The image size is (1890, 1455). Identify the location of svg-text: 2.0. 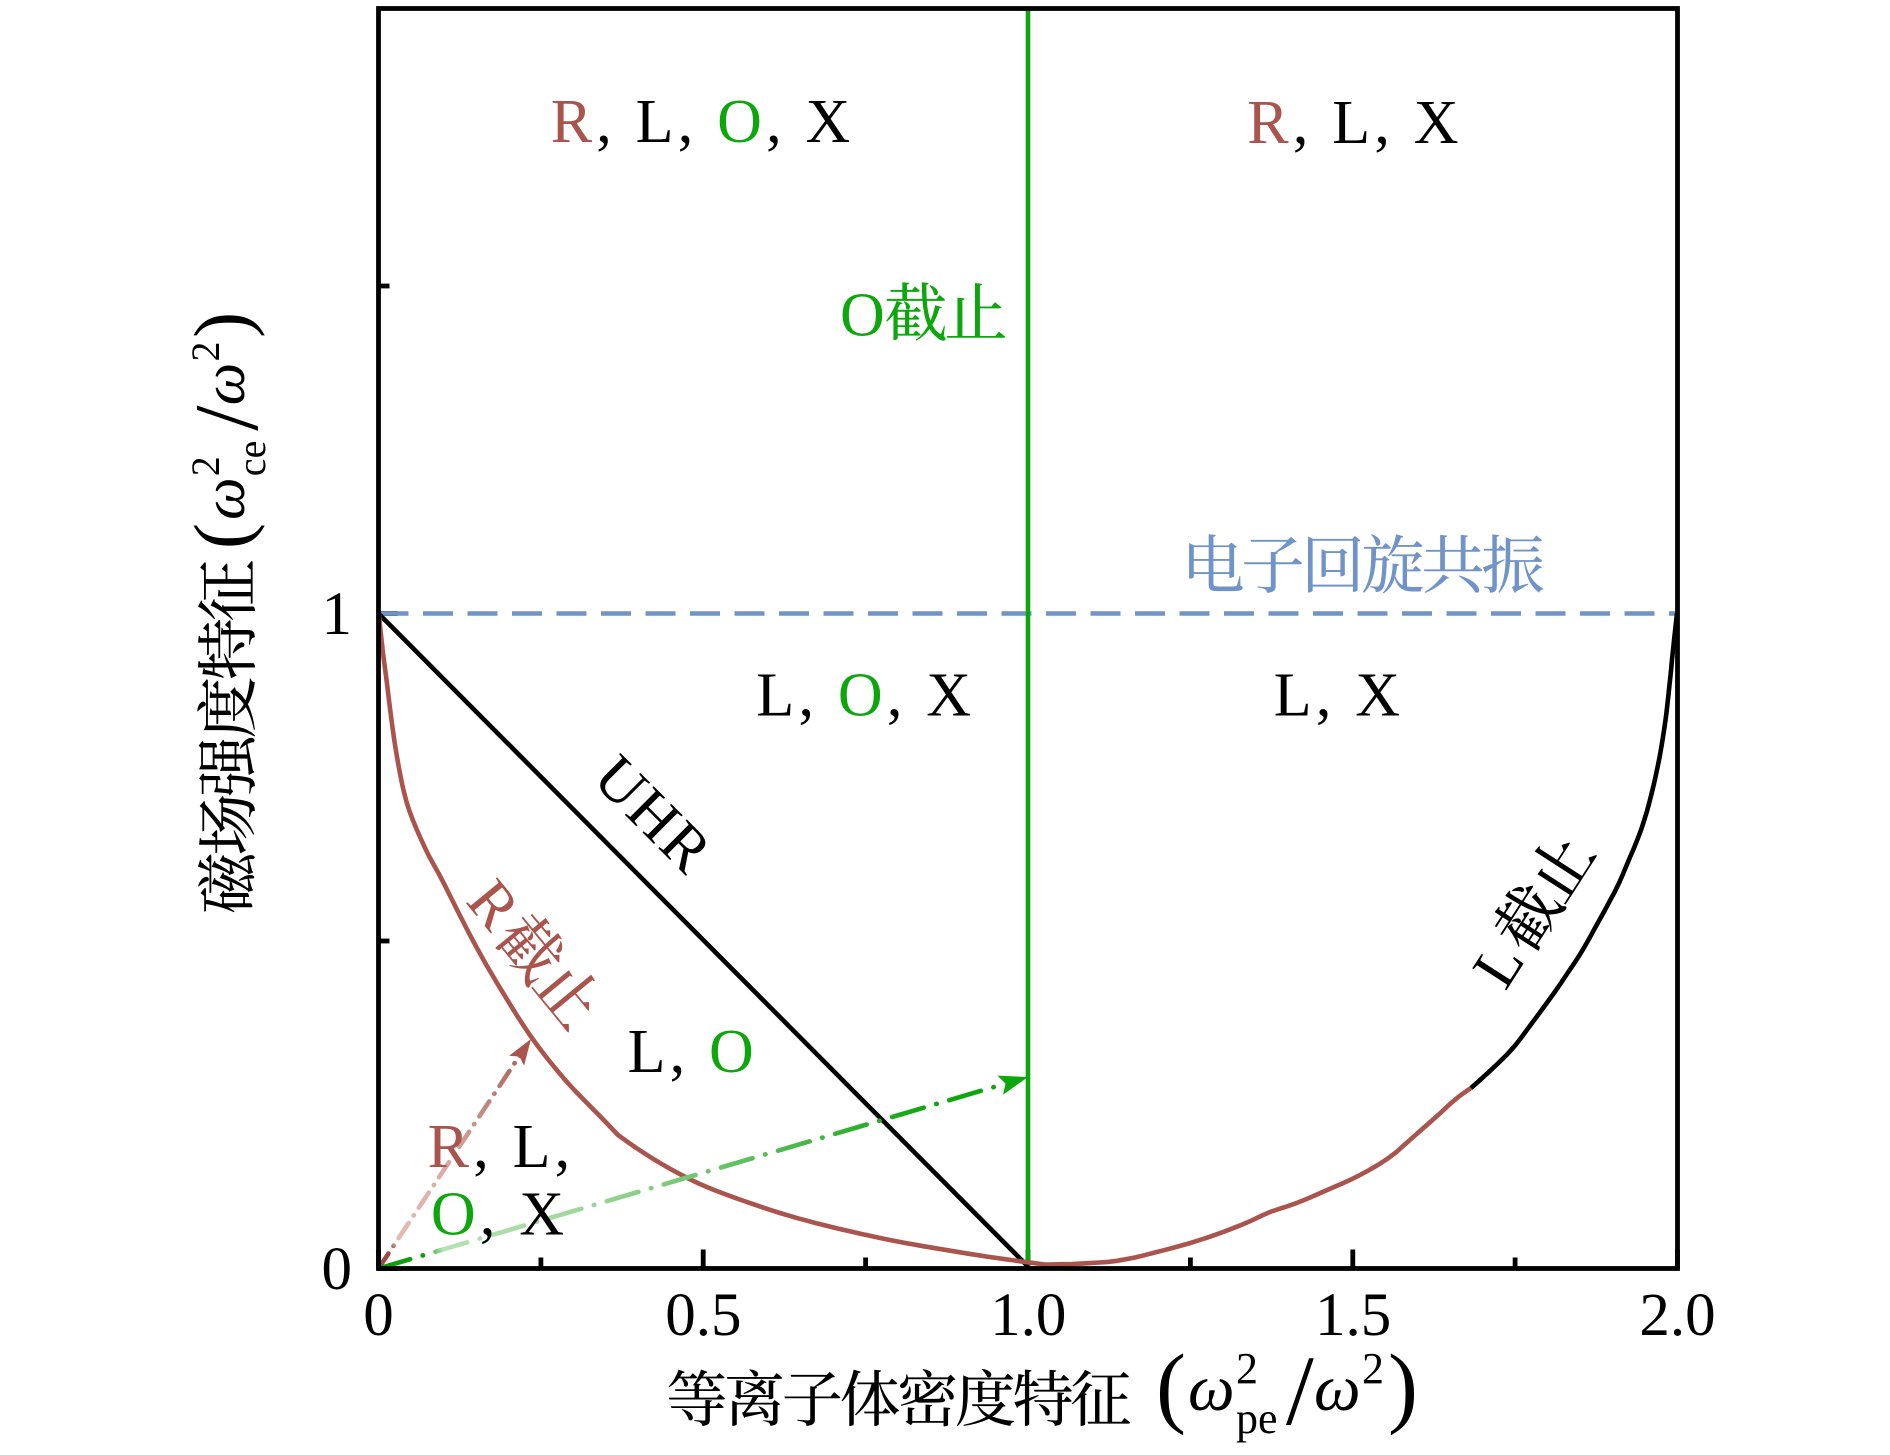
(1677, 1315).